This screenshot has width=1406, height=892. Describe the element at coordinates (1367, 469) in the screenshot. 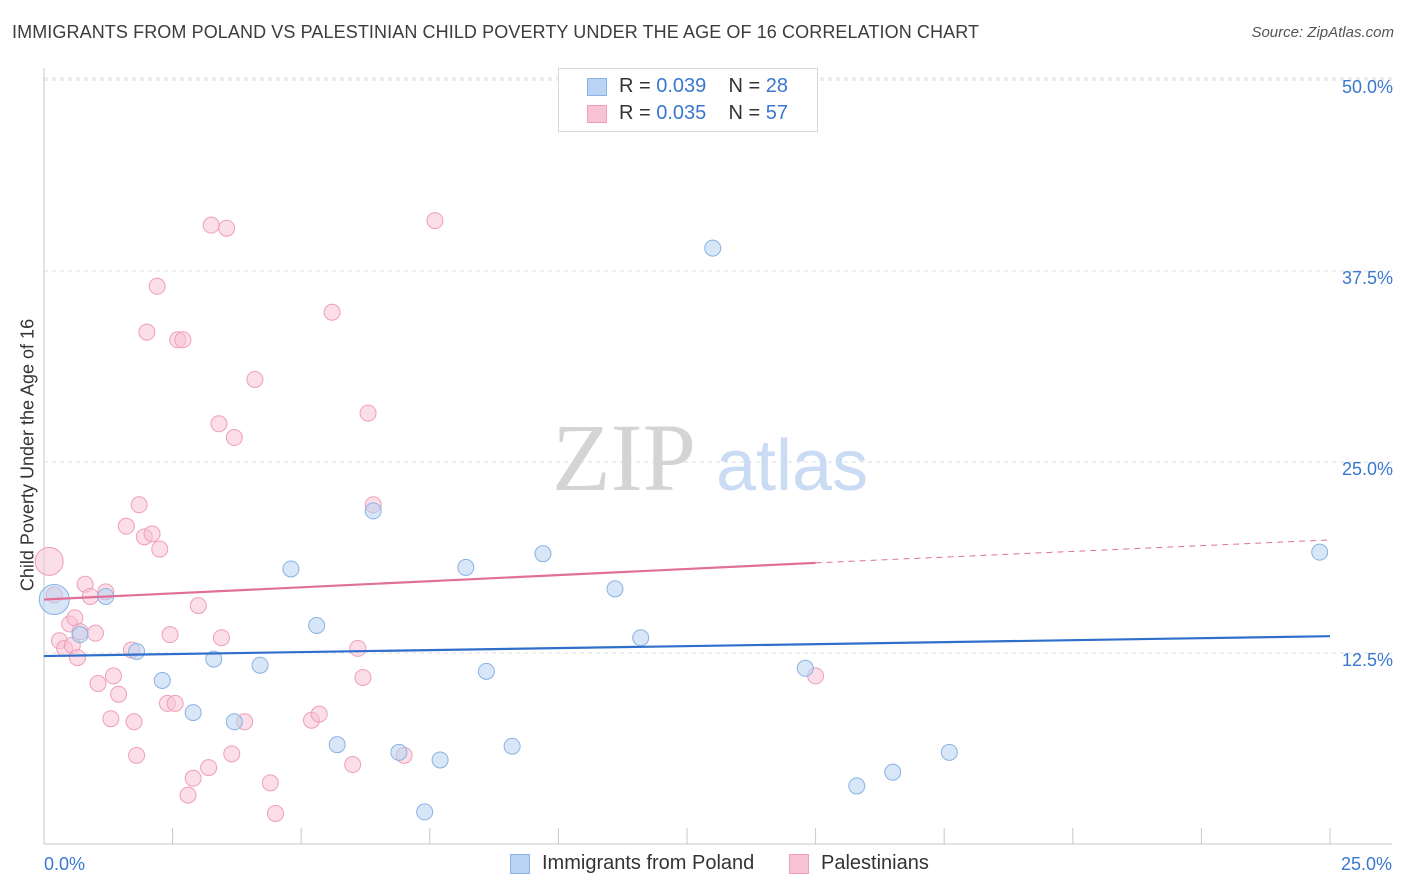

I see `y-tick-label: 25.0%` at that location.